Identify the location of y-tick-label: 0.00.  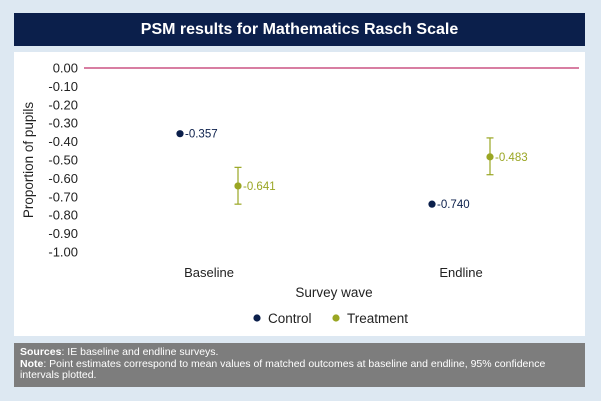
(65, 68).